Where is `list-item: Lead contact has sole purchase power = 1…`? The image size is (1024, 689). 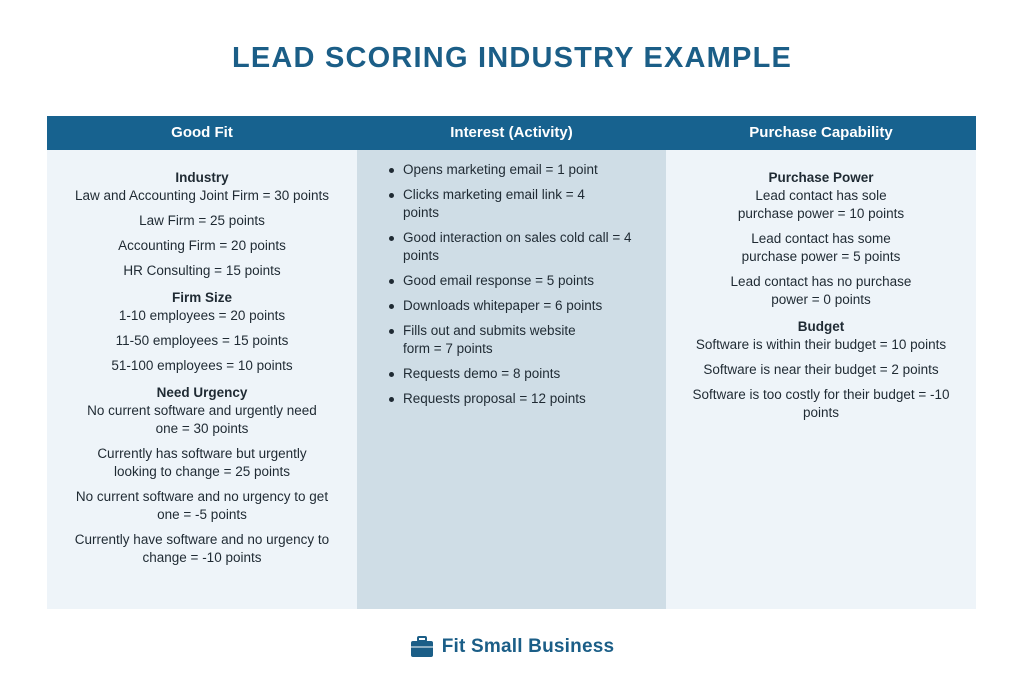 list-item: Lead contact has sole purchase power = 1… is located at coordinates (821, 204).